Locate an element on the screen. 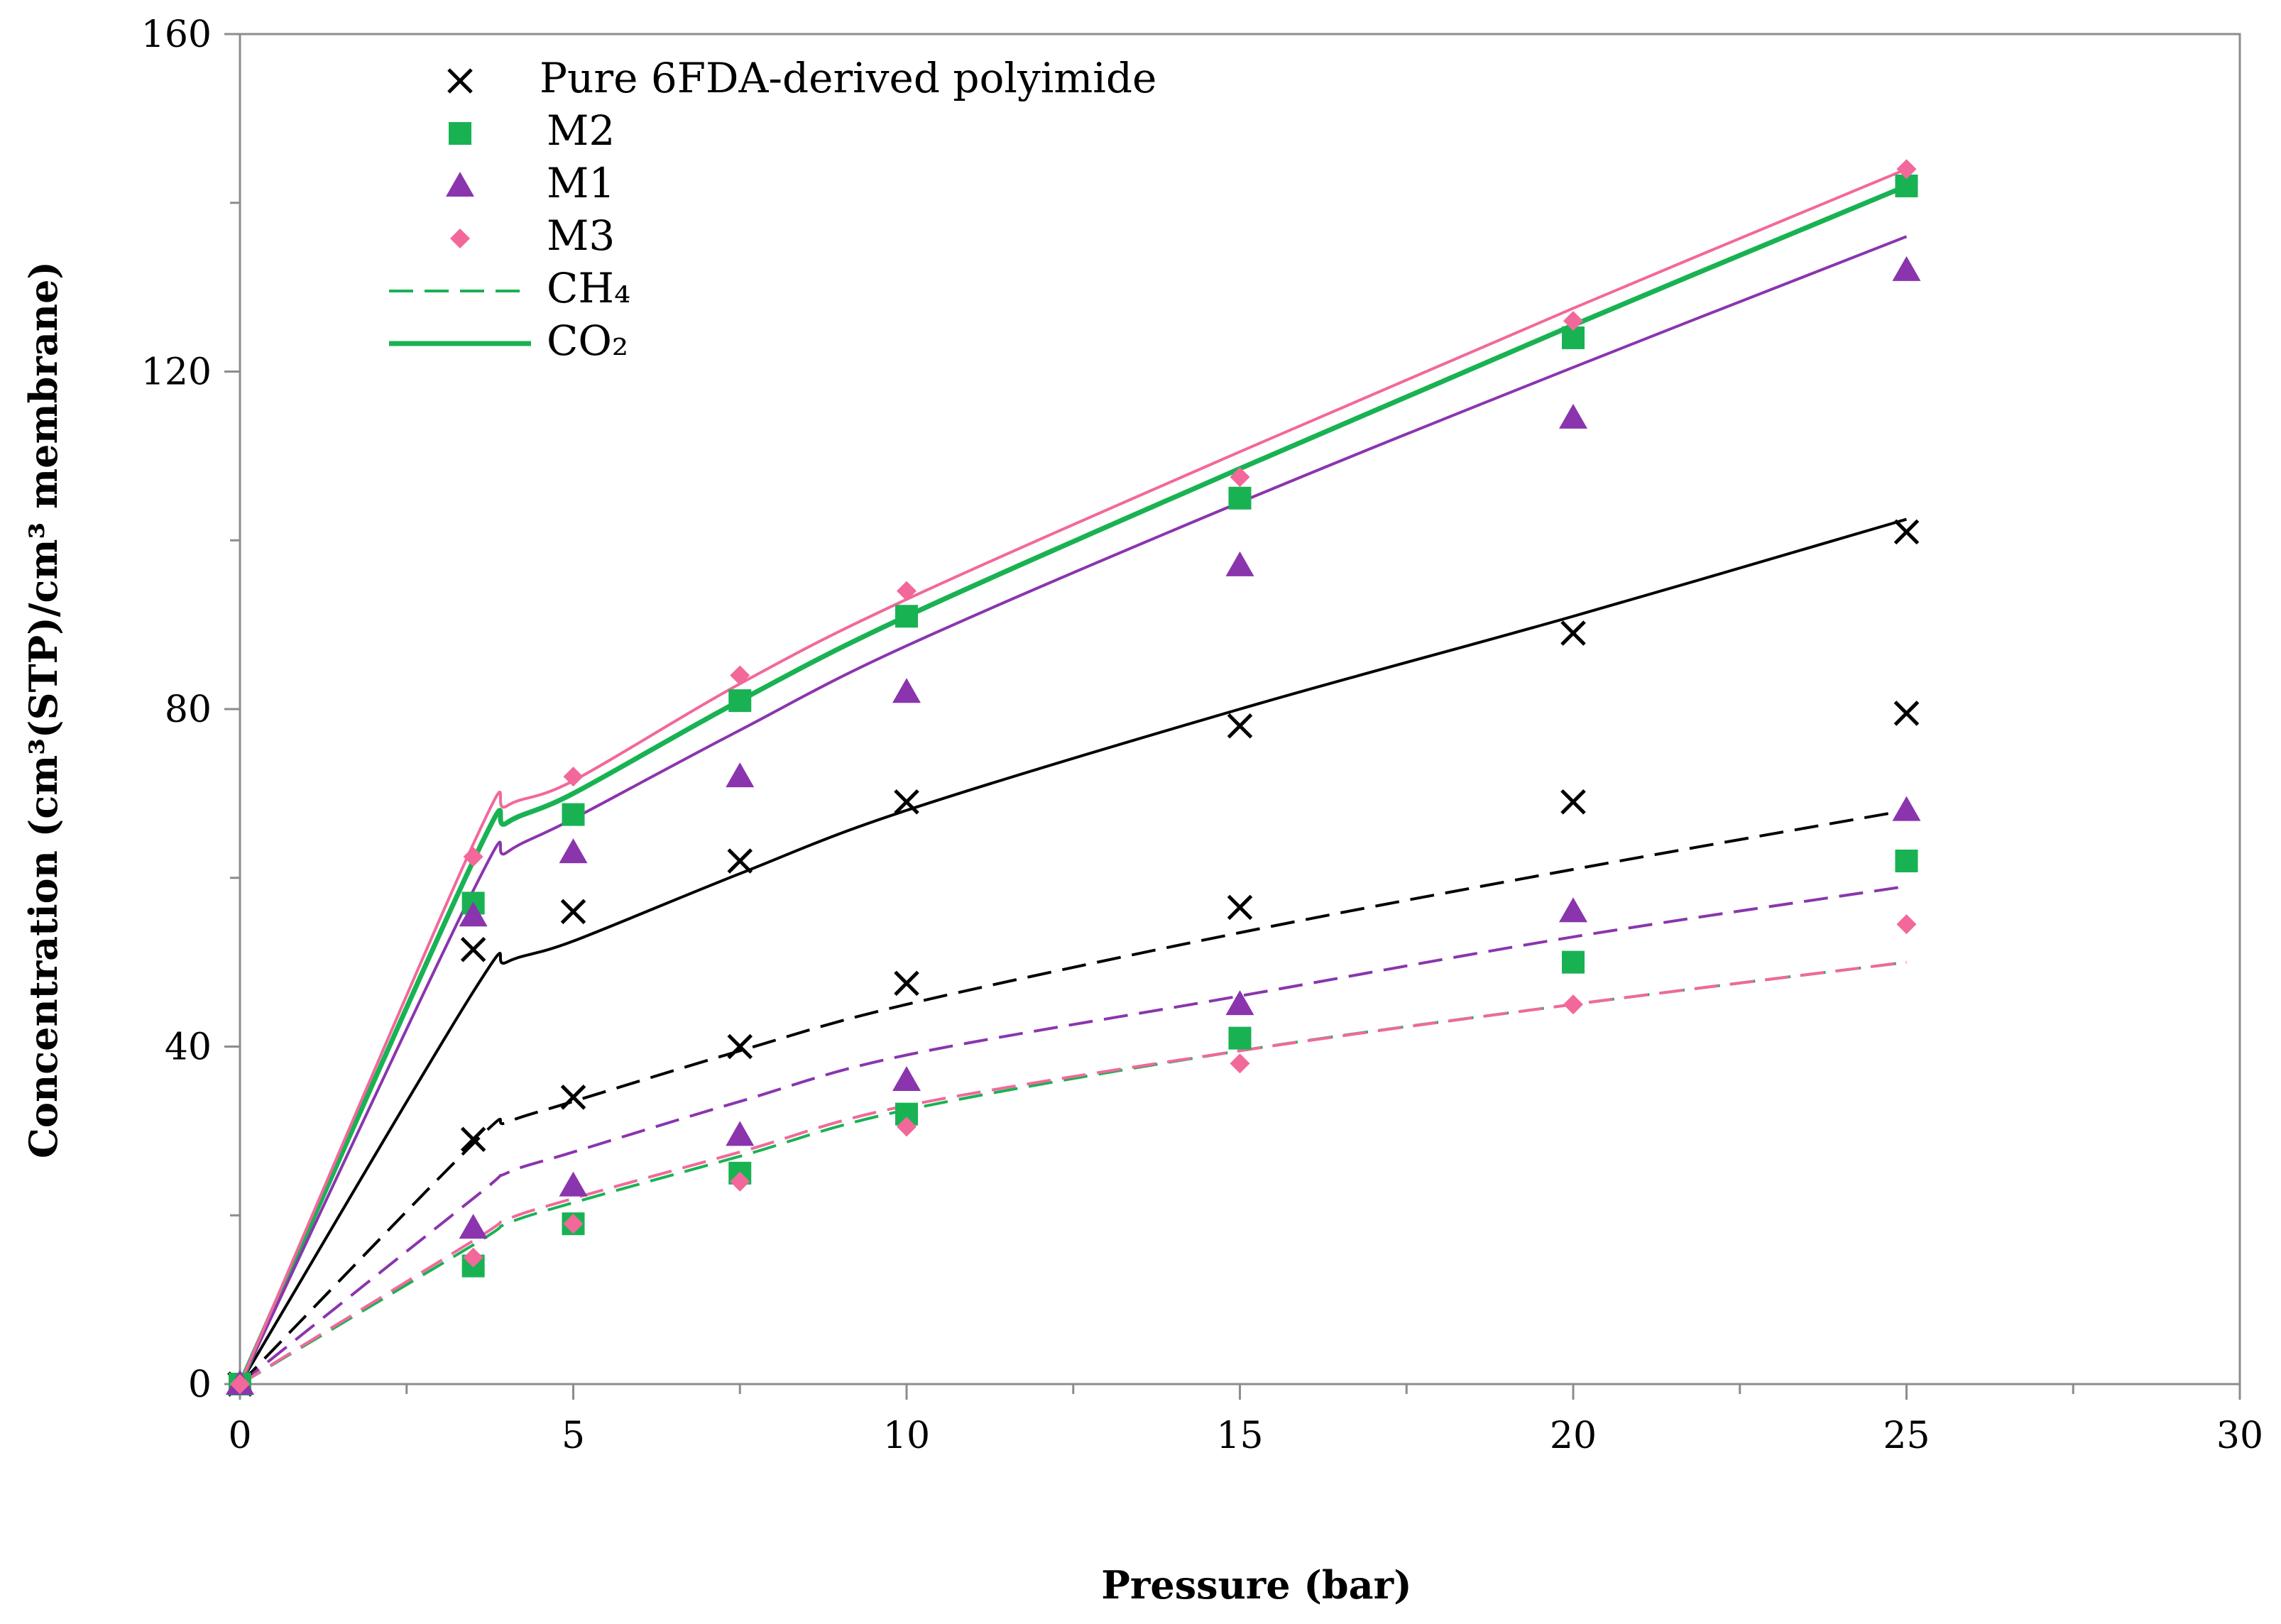 The height and width of the screenshot is (1624, 2281). y-axis-ticks: 0 40 80 120 160 is located at coordinates (190, 709).